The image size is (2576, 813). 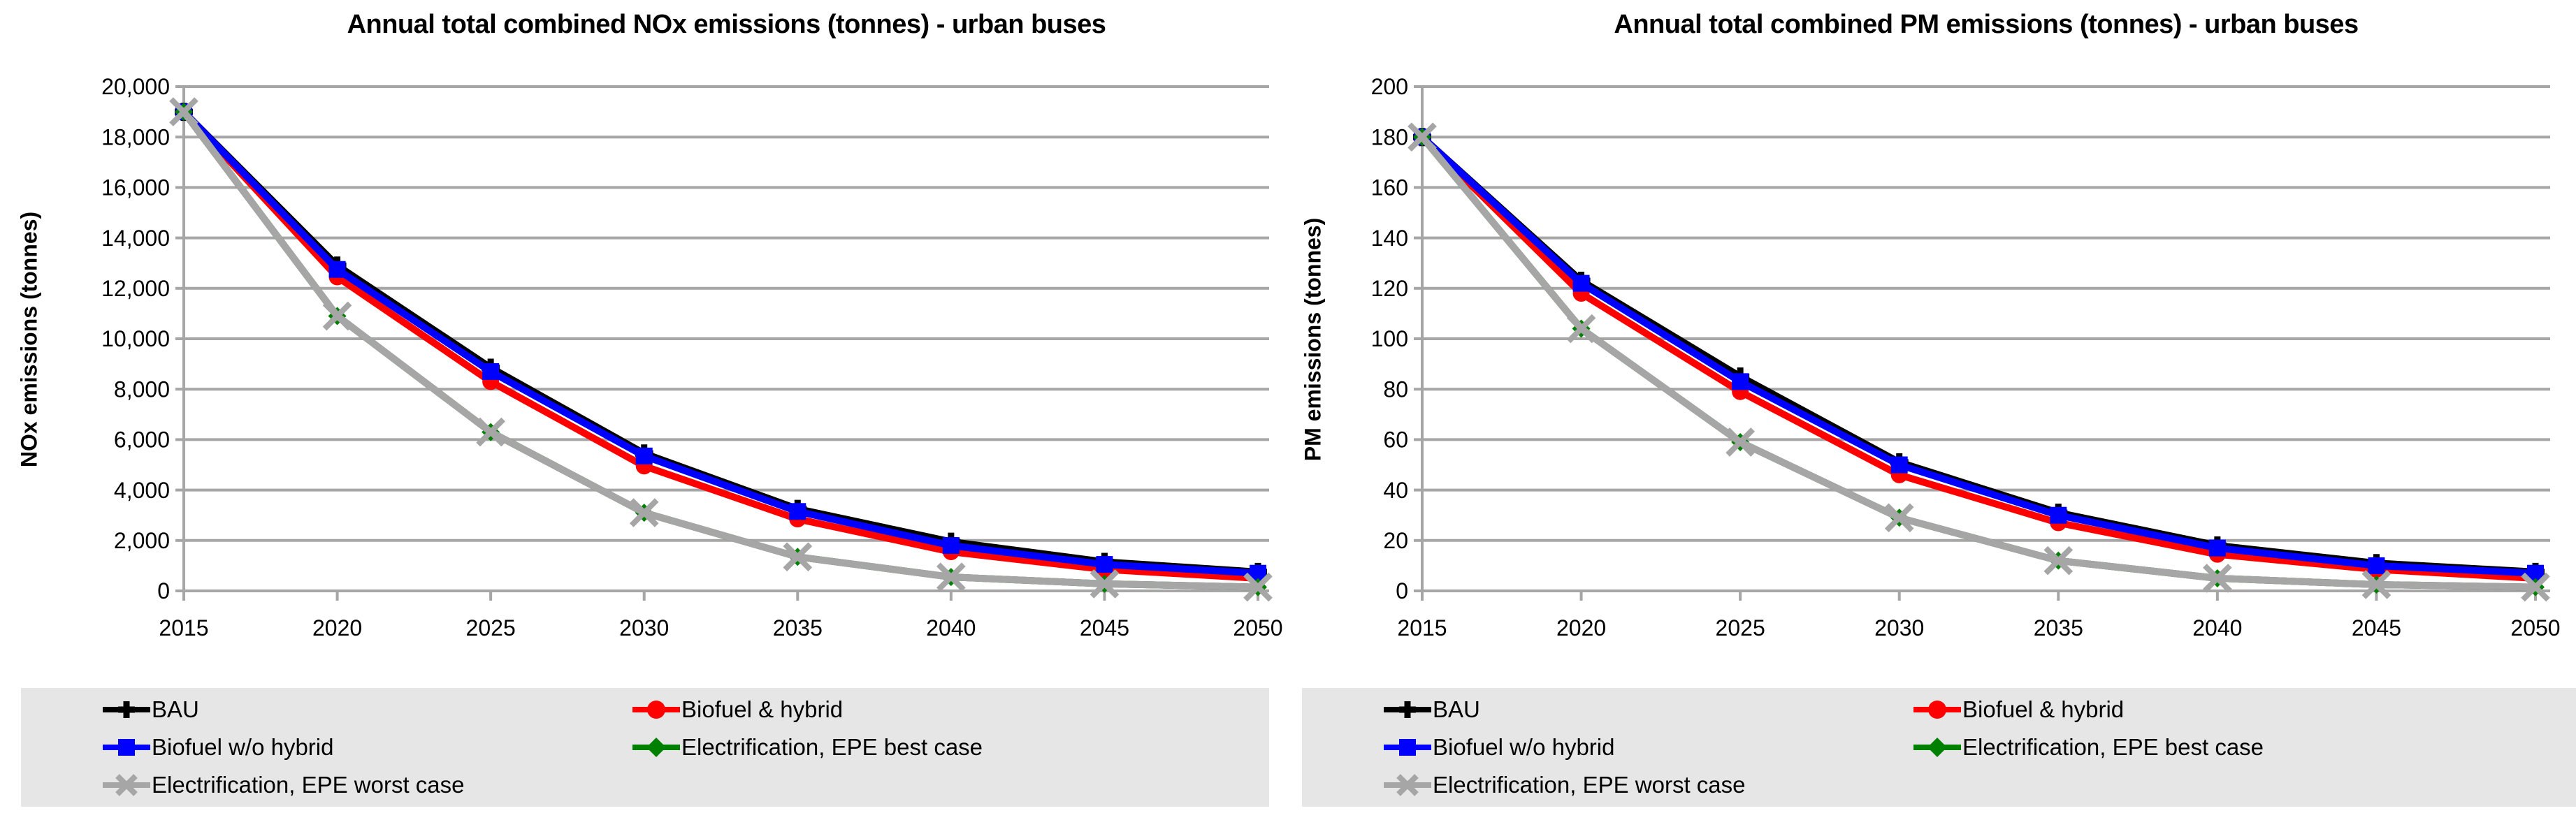 I want to click on y-tick-label: 20, so click(x=1395, y=540).